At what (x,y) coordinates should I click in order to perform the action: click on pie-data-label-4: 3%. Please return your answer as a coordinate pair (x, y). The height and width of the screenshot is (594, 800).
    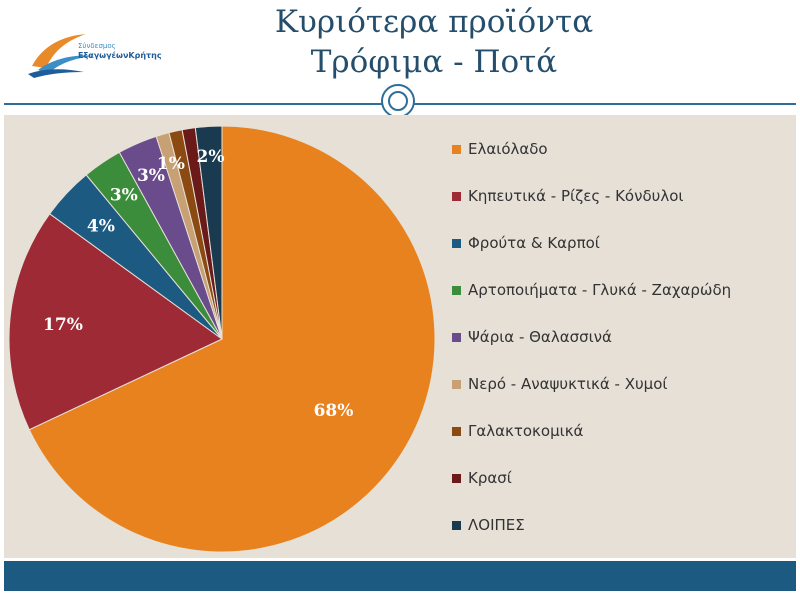
    Looking at the image, I should click on (151, 176).